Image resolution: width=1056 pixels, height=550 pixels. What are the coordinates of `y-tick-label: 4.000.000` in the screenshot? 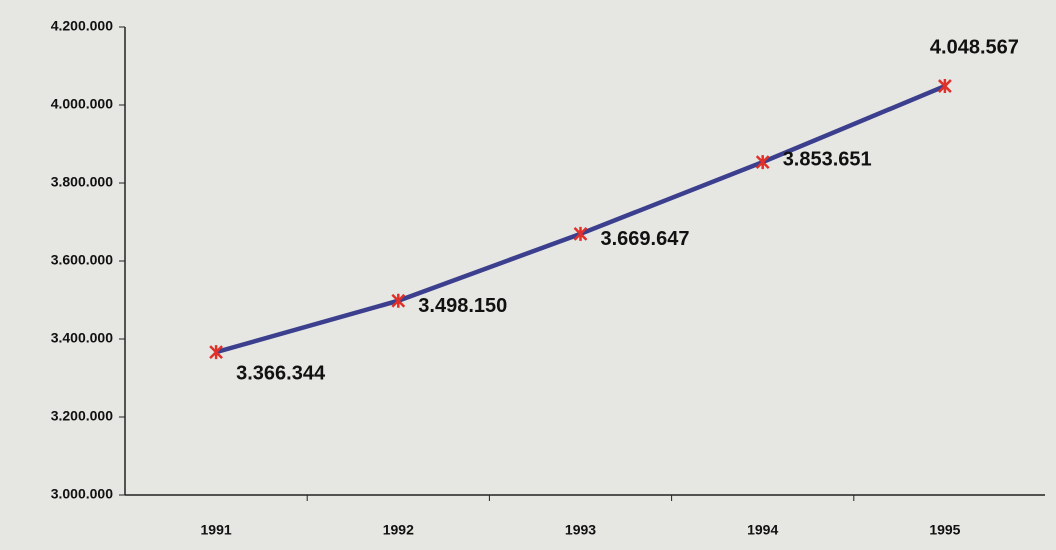 It's located at (82, 104).